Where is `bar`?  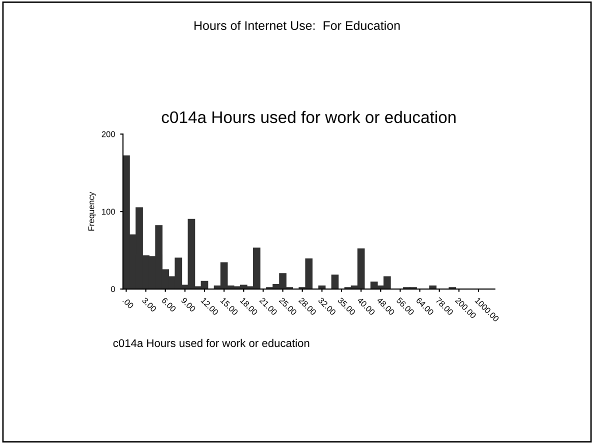 bar is located at coordinates (335, 282).